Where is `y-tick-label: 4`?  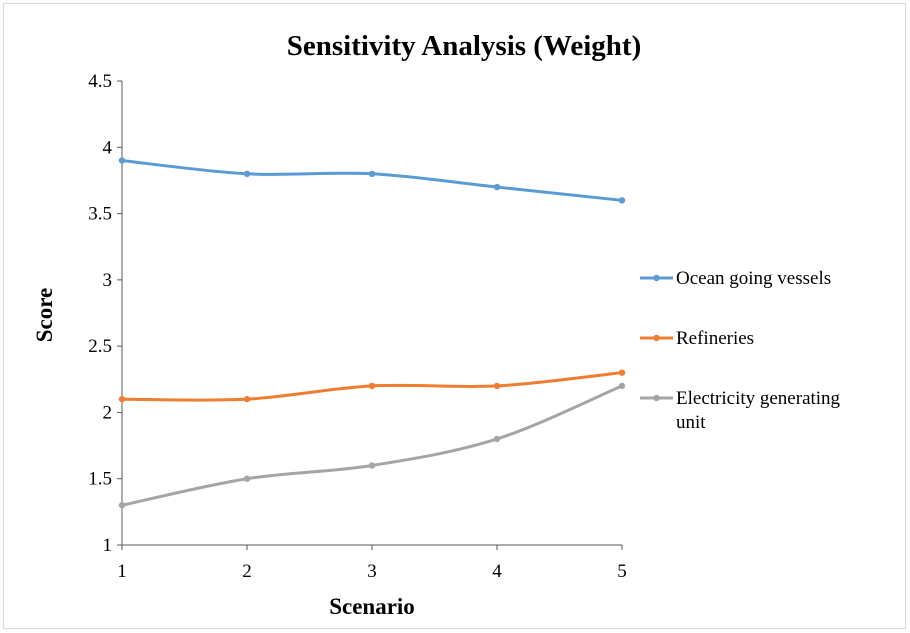
y-tick-label: 4 is located at coordinates (108, 147).